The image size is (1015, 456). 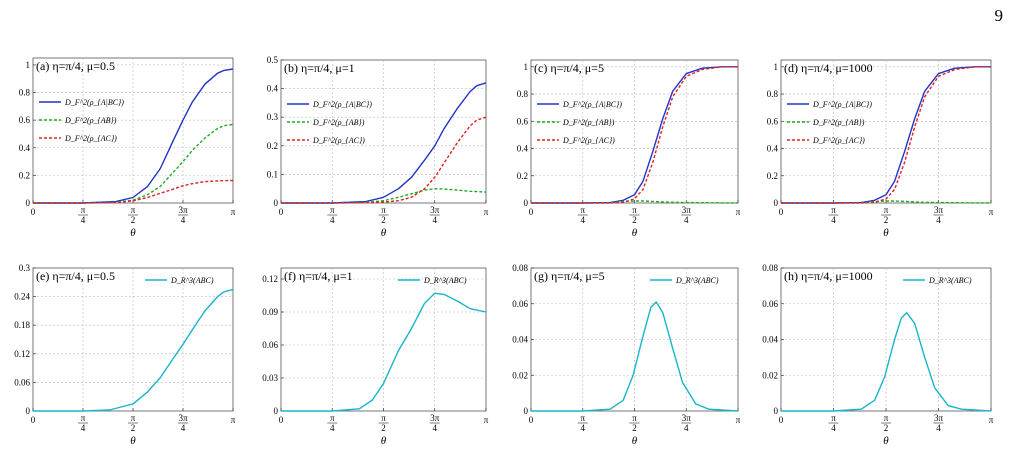 I want to click on x-tick-label: π, so click(x=738, y=212).